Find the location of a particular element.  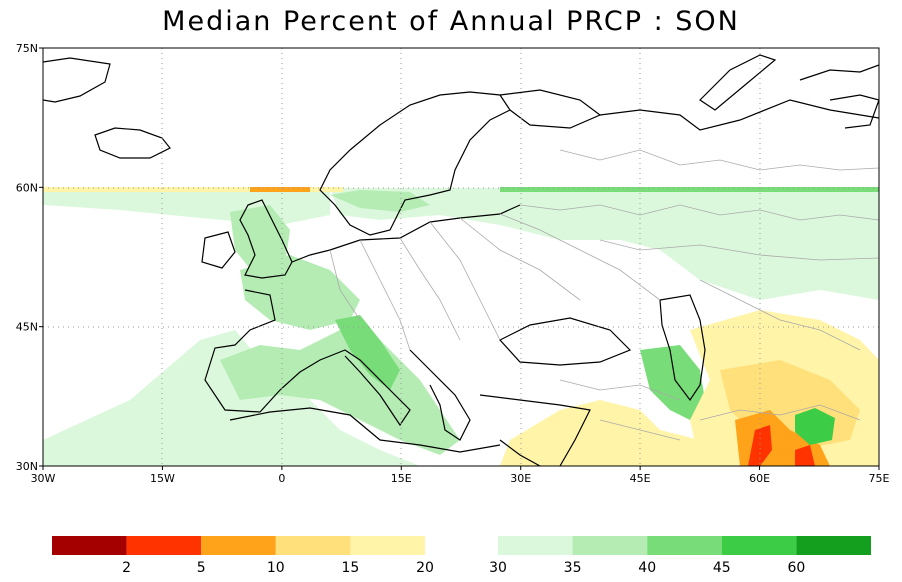

colorbar-label: 2 is located at coordinates (126, 568).